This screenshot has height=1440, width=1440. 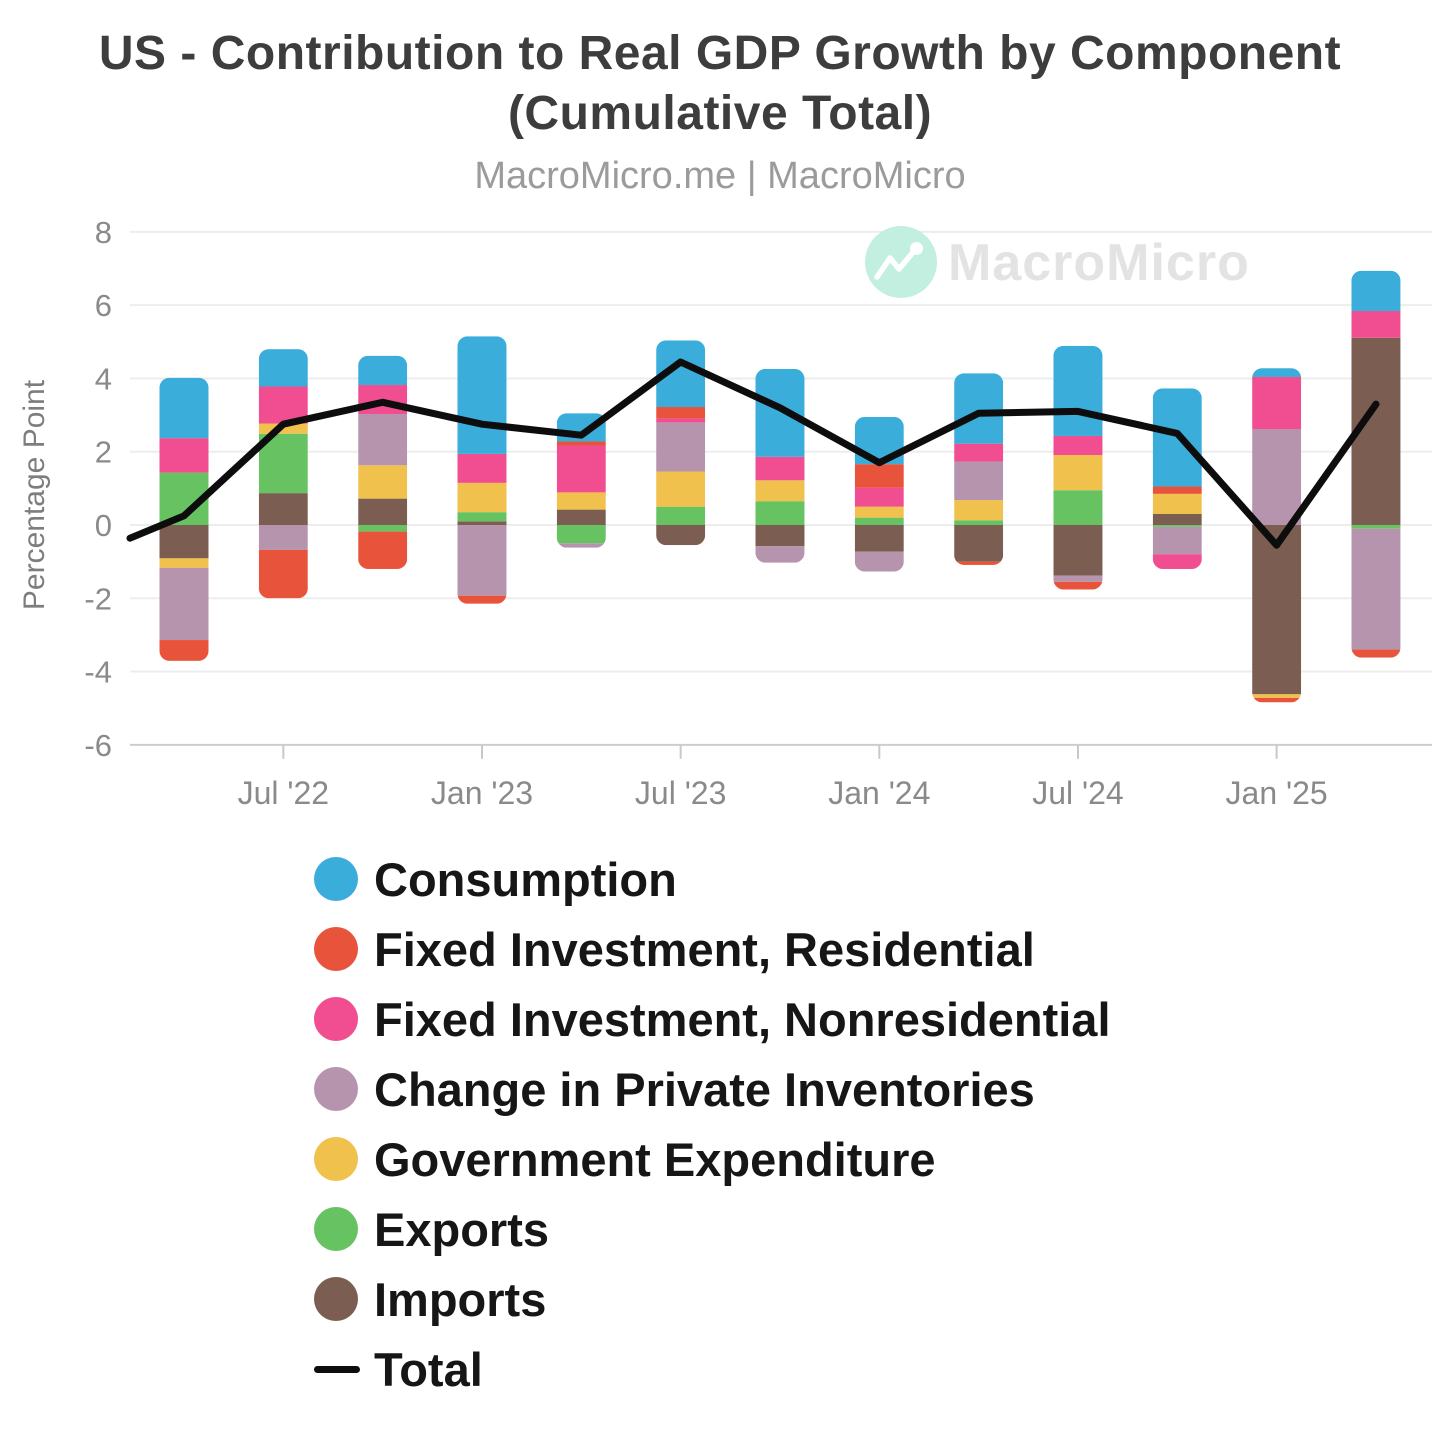 I want to click on total-line, so click(x=753, y=453).